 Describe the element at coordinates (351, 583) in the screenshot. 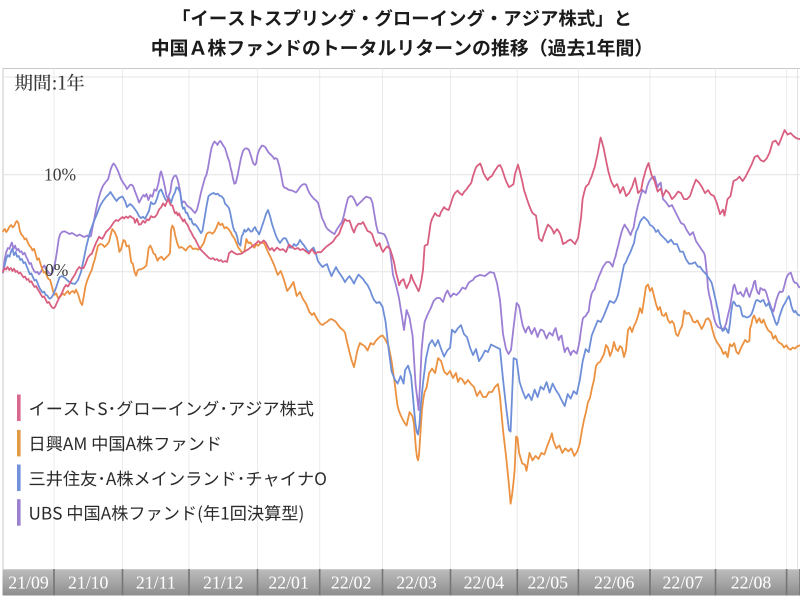

I see `svg-text: 22/02` at that location.